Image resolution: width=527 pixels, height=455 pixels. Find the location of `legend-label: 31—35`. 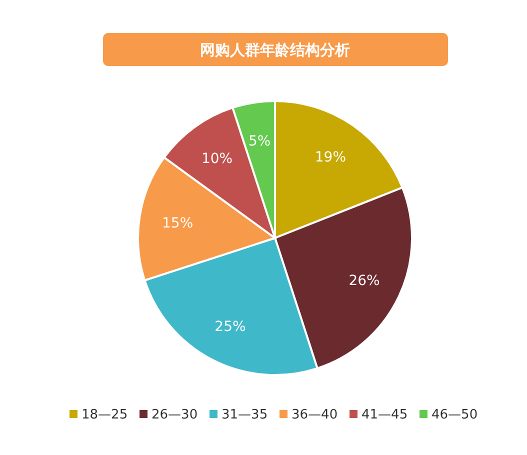

legend-label: 31—35 is located at coordinates (245, 415).